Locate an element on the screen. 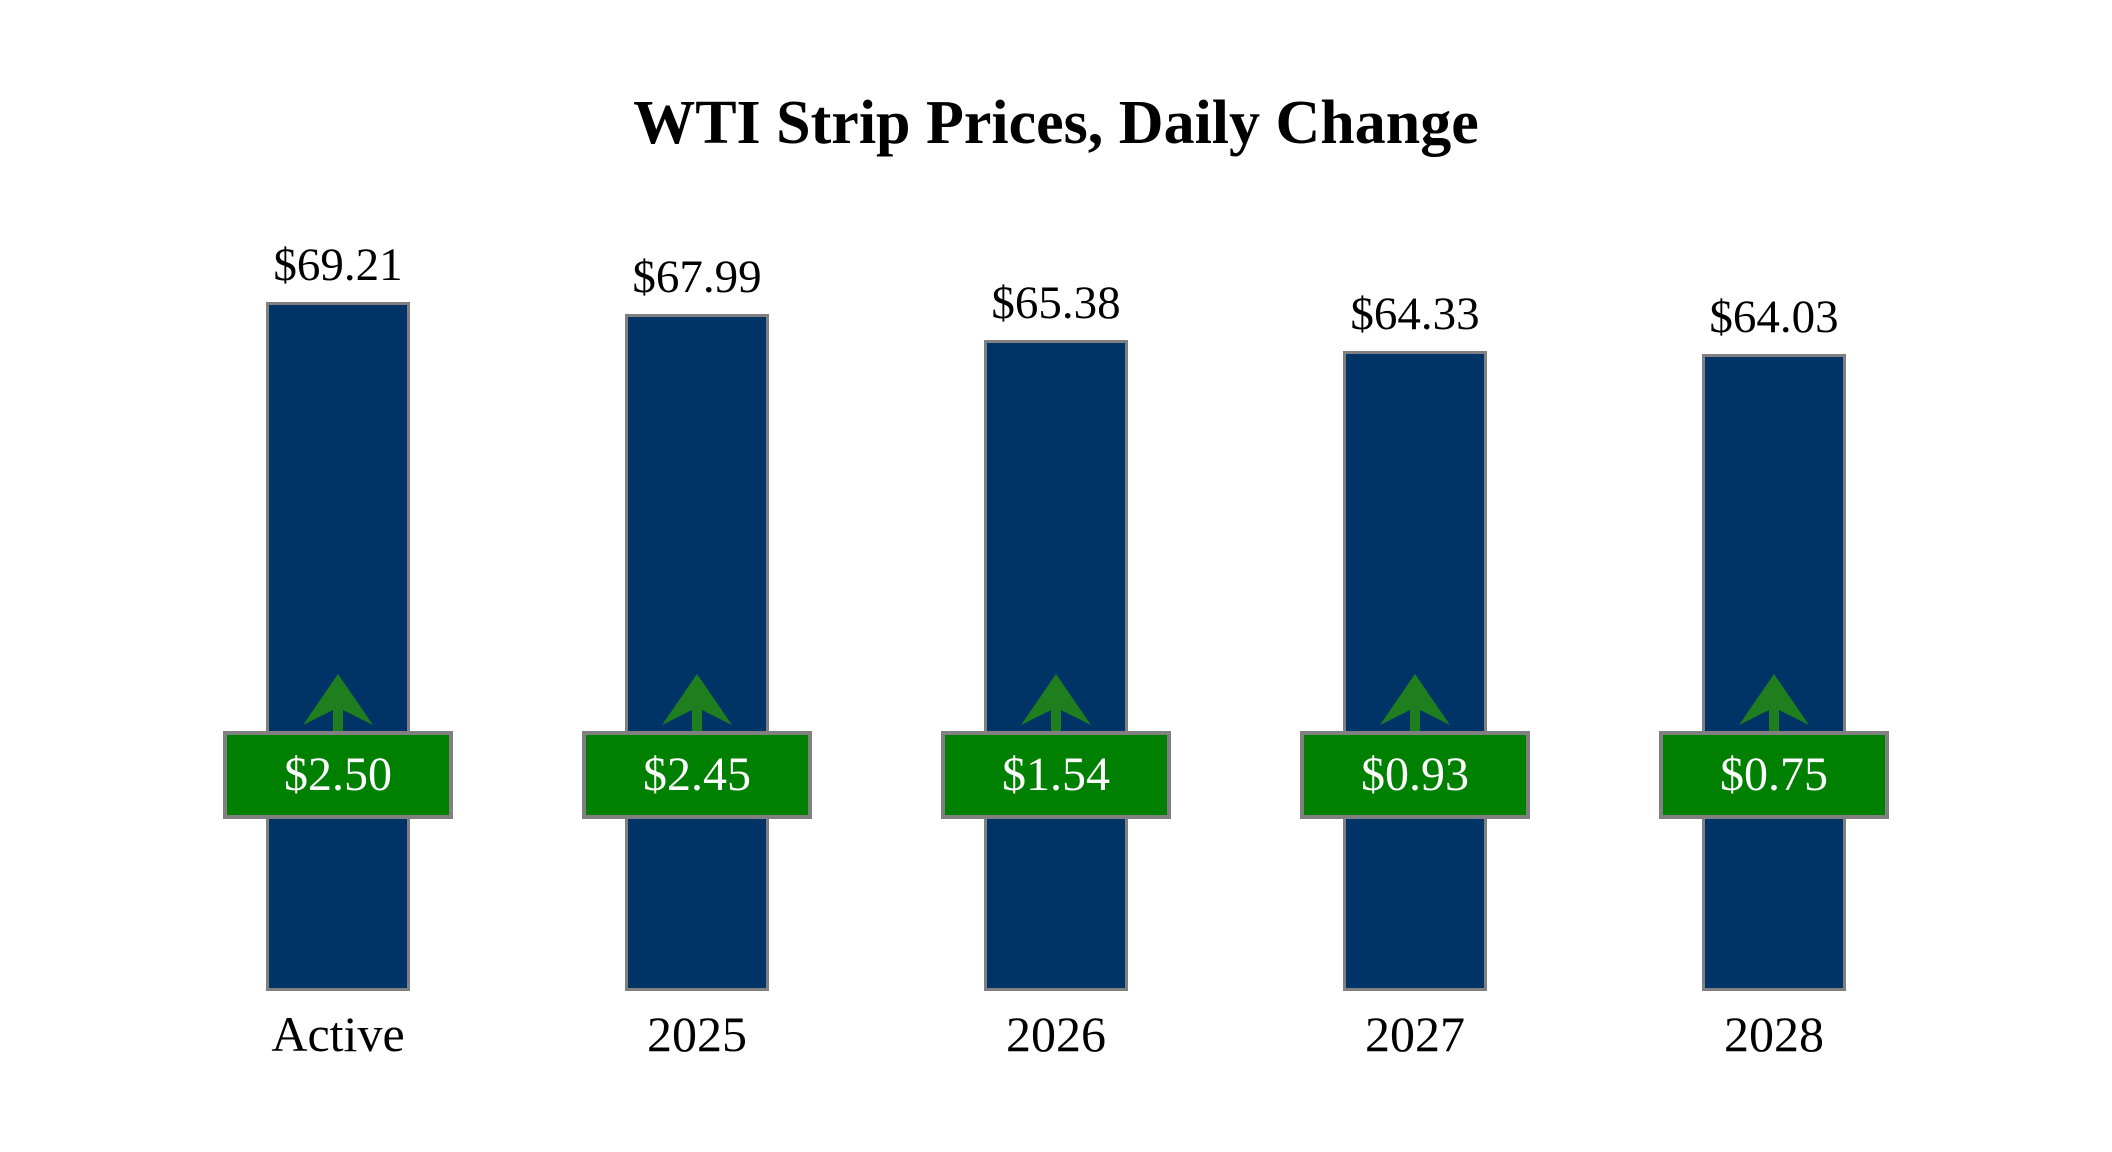  price-label: $64.03 is located at coordinates (1774, 317).